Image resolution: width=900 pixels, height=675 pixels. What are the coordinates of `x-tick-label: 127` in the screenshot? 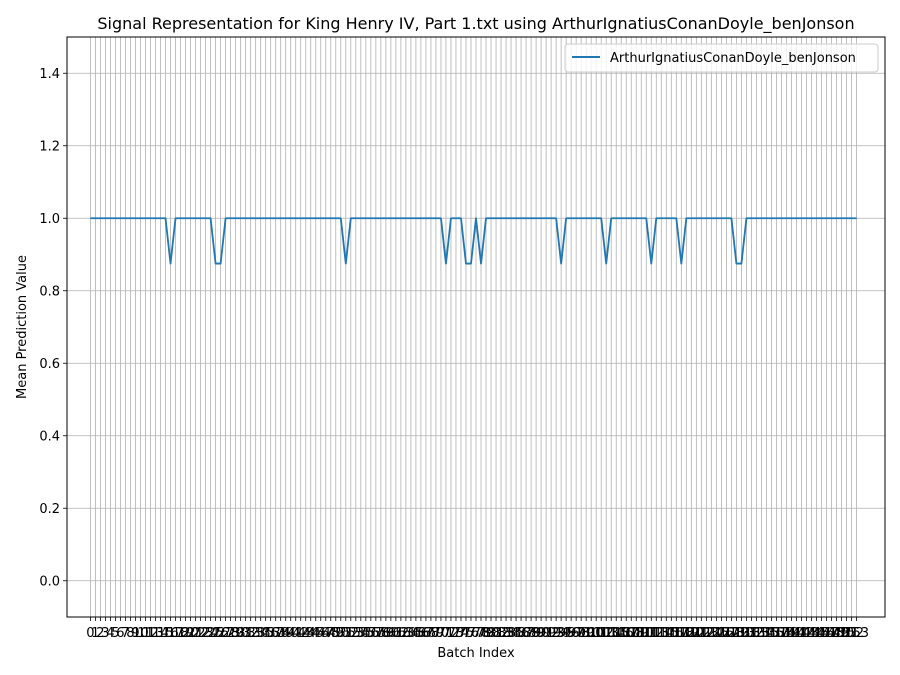 It's located at (726, 633).